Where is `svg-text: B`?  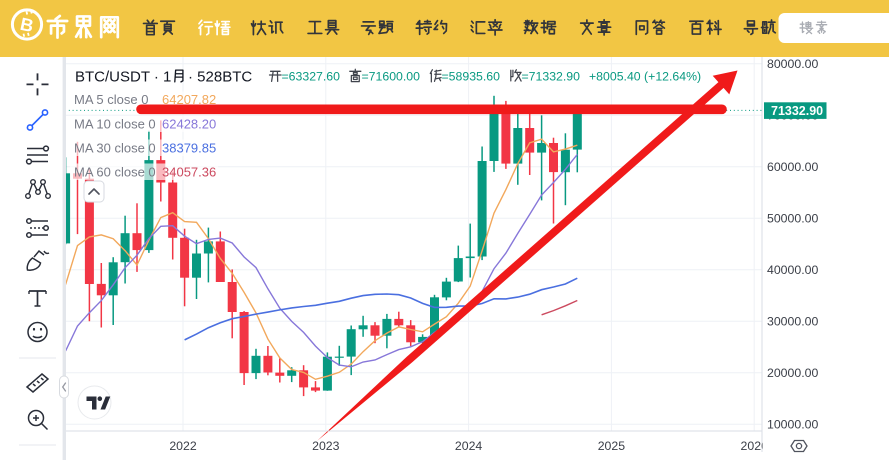 svg-text: B is located at coordinates (26, 25).